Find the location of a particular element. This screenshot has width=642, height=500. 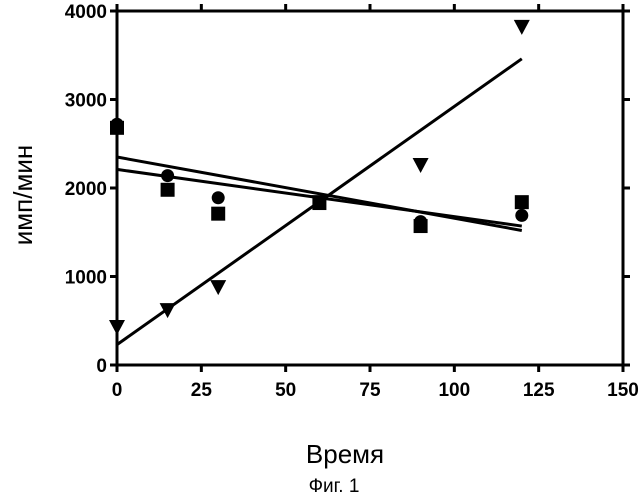

y-tick-label: 1000 is located at coordinates (86, 278).